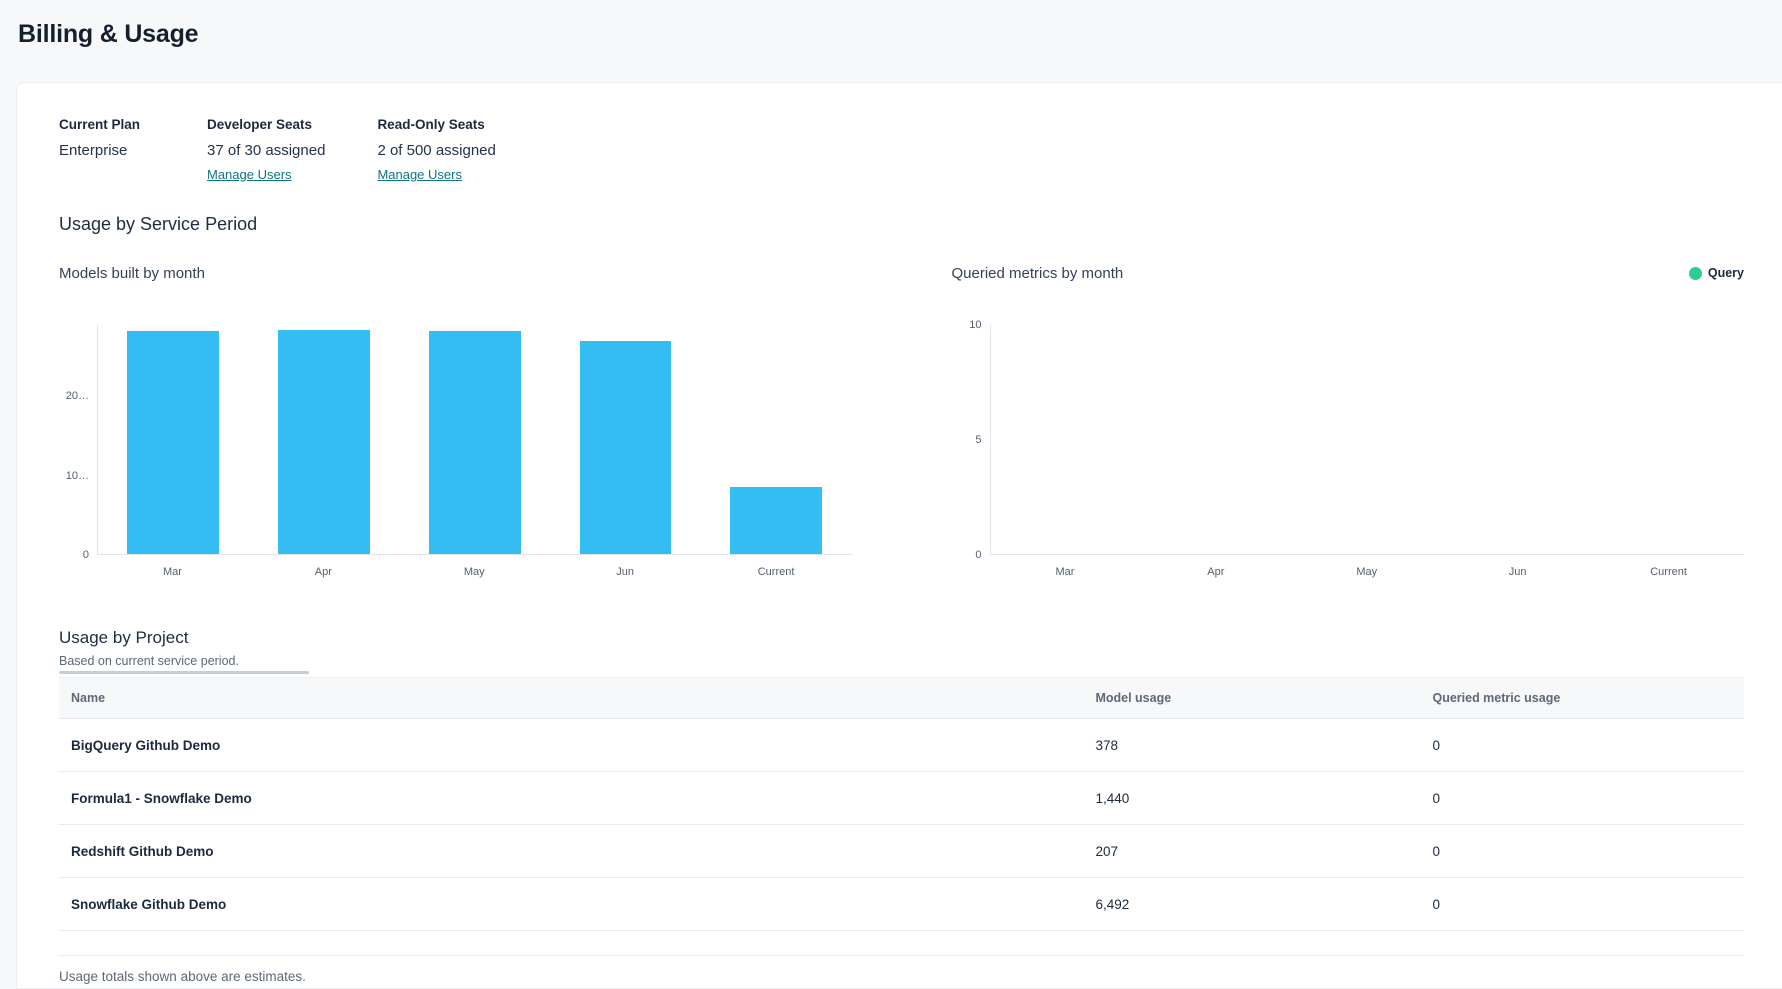 The image size is (1782, 989). I want to click on current-plan-value: Enterprise, so click(93, 150).